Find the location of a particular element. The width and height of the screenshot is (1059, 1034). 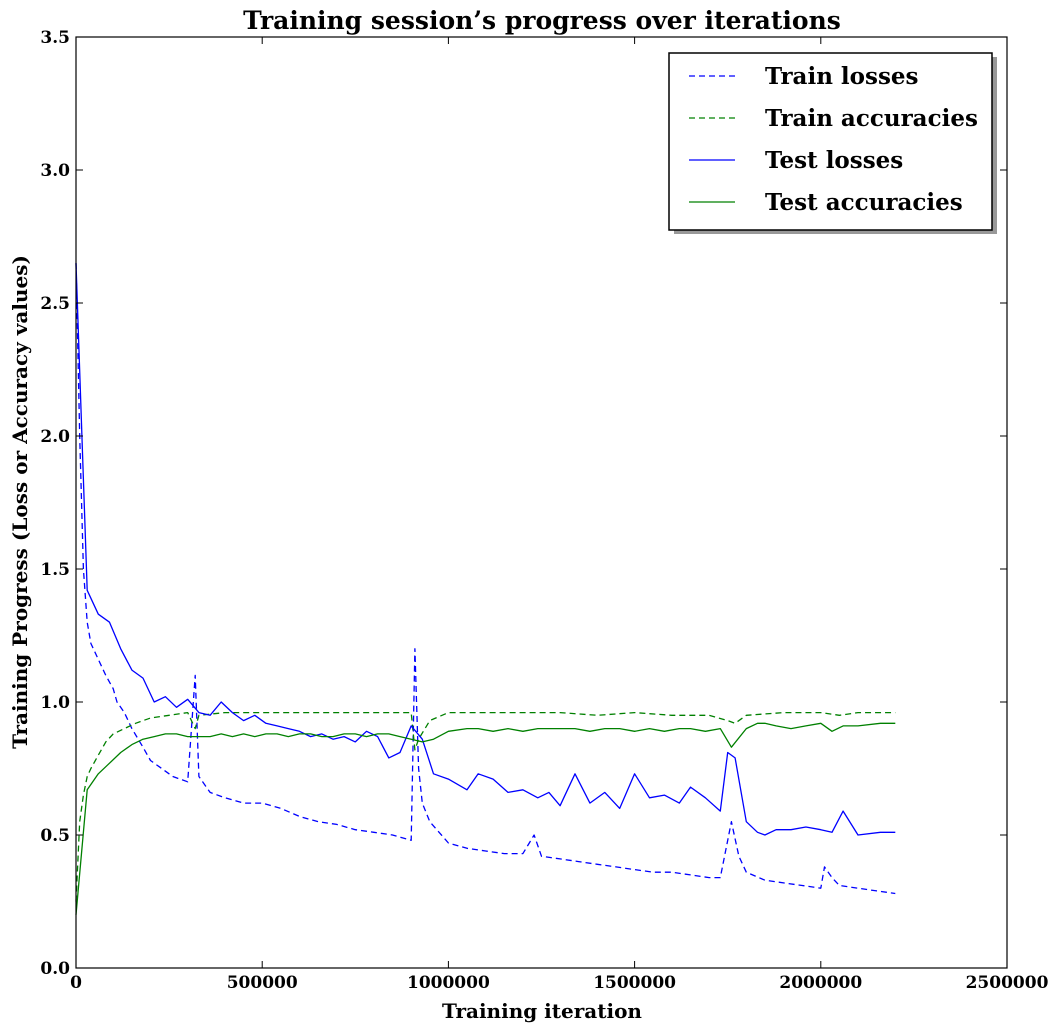

y-tick-label: 3.0 is located at coordinates (55, 171).